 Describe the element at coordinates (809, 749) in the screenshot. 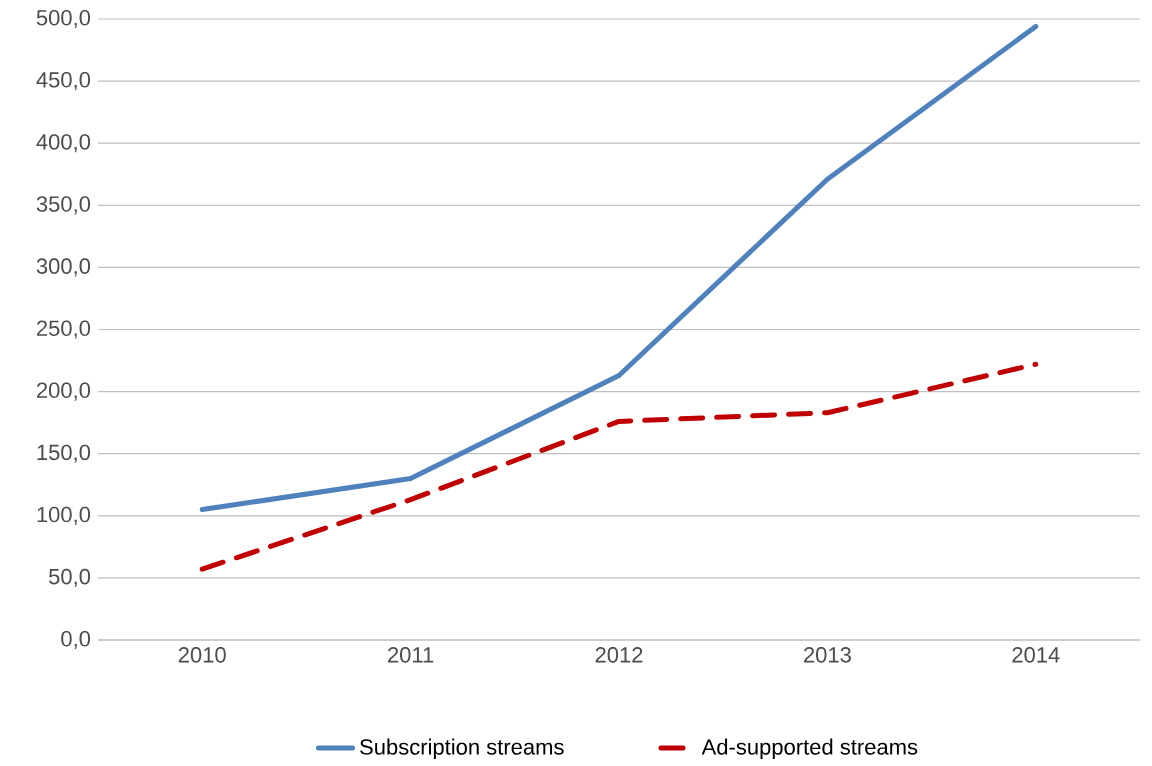

I see `legend-label: Ad-supported streams` at that location.